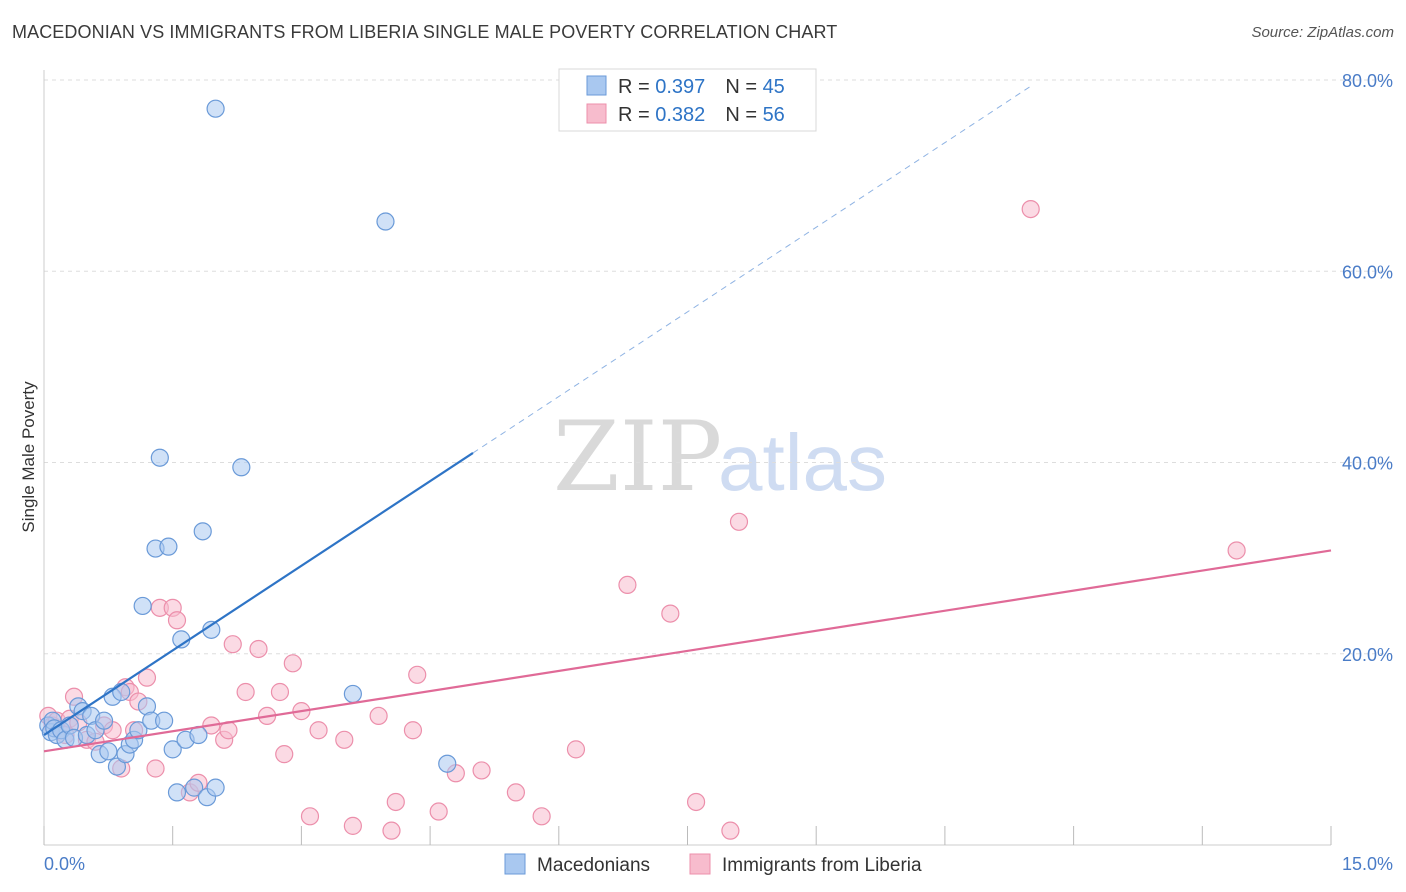  Describe the element at coordinates (1367, 864) in the screenshot. I see `x-tick-label-max: 15.0%` at that location.